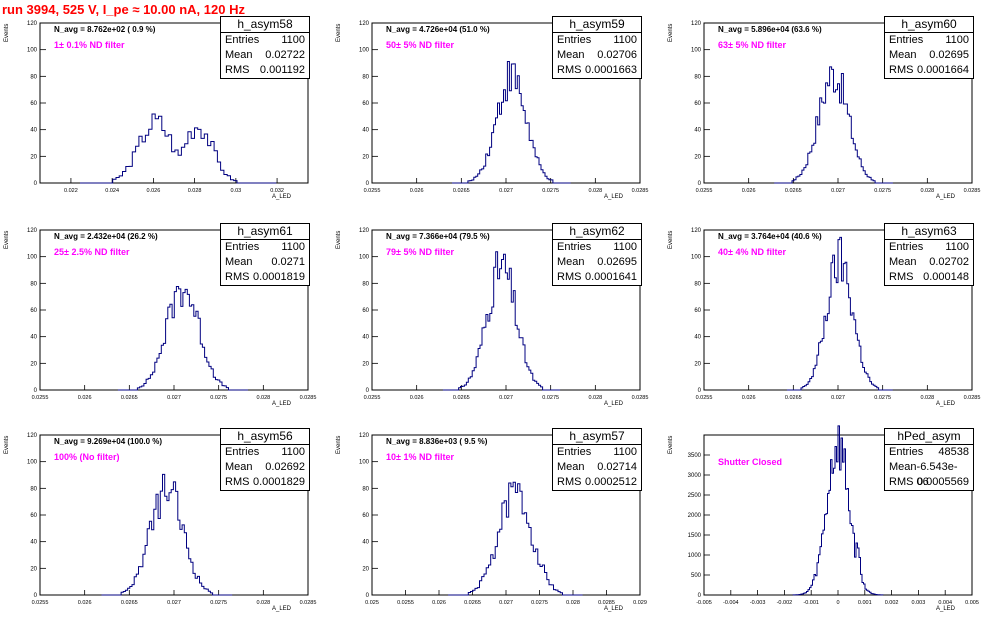 Image resolution: width=996 pixels, height=622 pixels. What do you see at coordinates (929, 55) in the screenshot?
I see `stats-mean: Mean 0.02695` at bounding box center [929, 55].